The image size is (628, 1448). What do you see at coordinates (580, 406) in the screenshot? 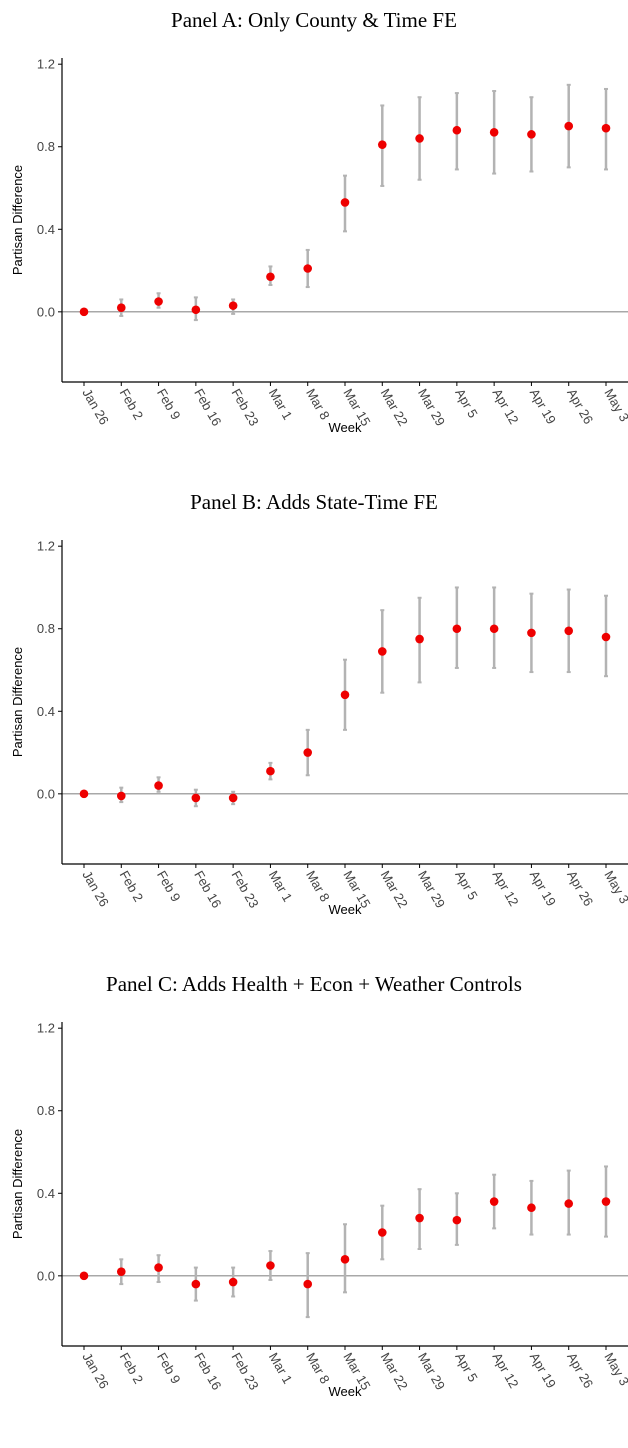
I see `x-tick-label: Apr 26` at bounding box center [580, 406].